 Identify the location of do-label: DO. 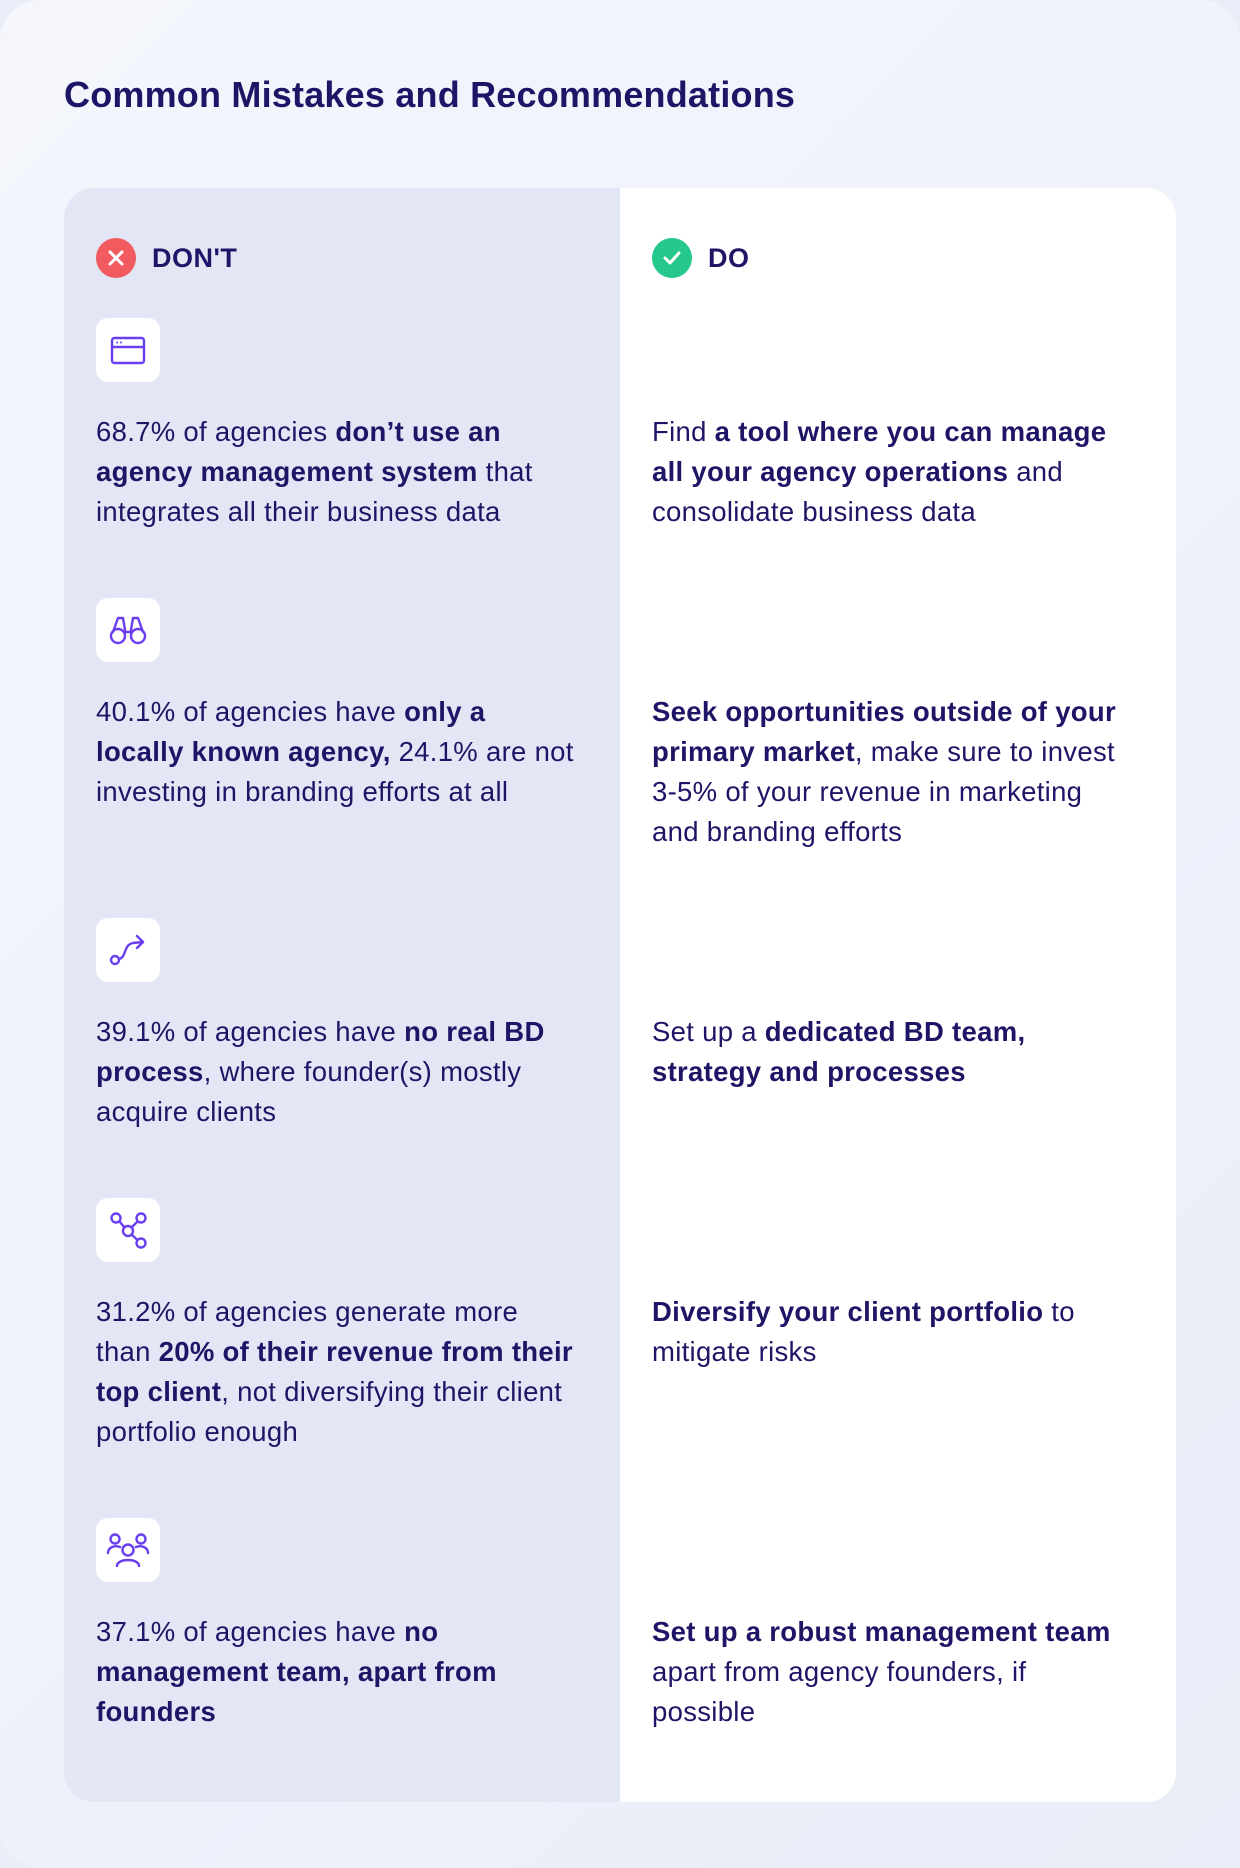
(729, 257).